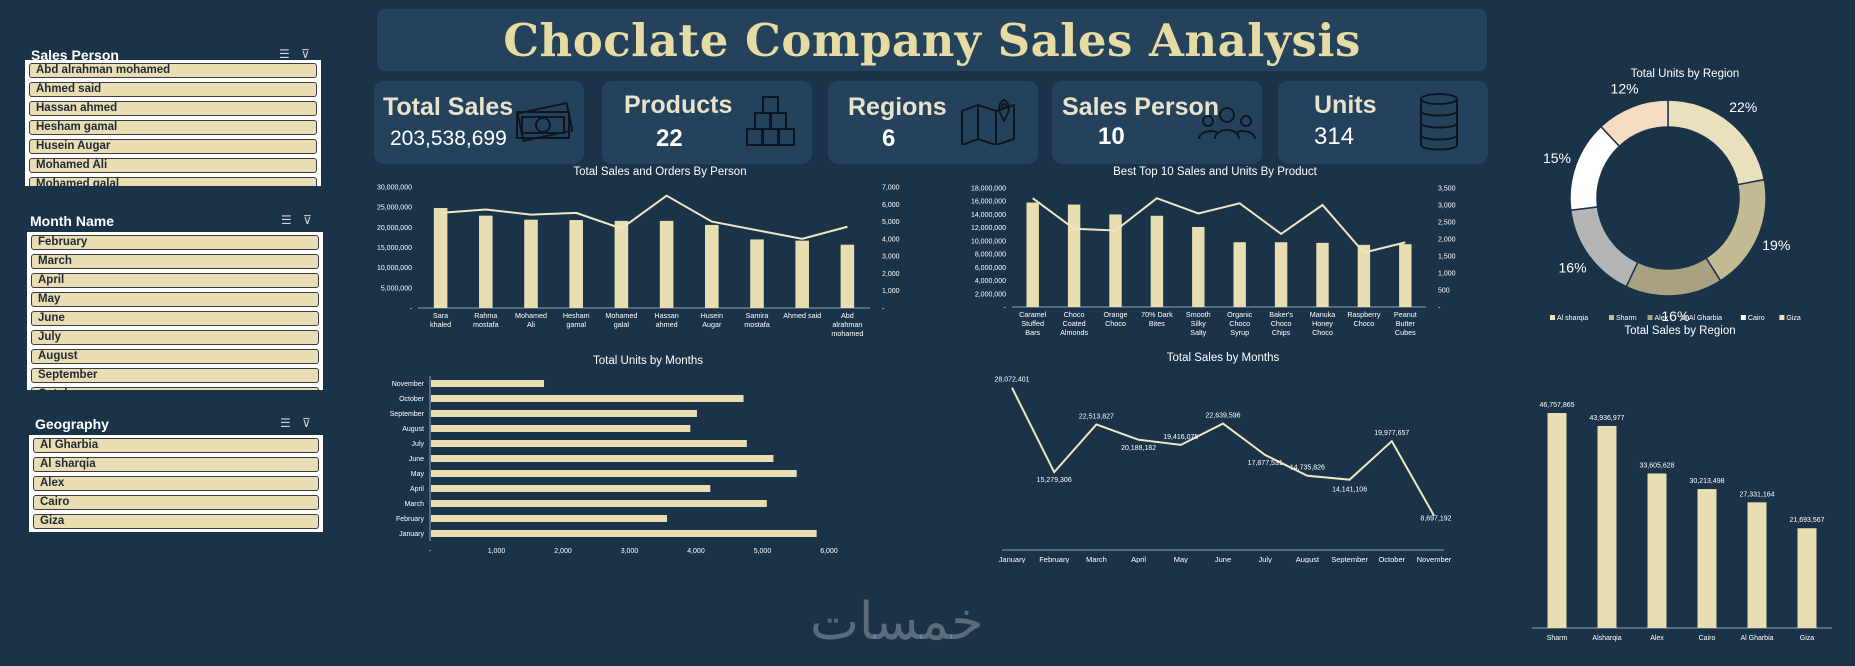 This screenshot has width=1855, height=666. What do you see at coordinates (1240, 323) in the screenshot?
I see `x-tick-label: Organic Choco Syrup` at bounding box center [1240, 323].